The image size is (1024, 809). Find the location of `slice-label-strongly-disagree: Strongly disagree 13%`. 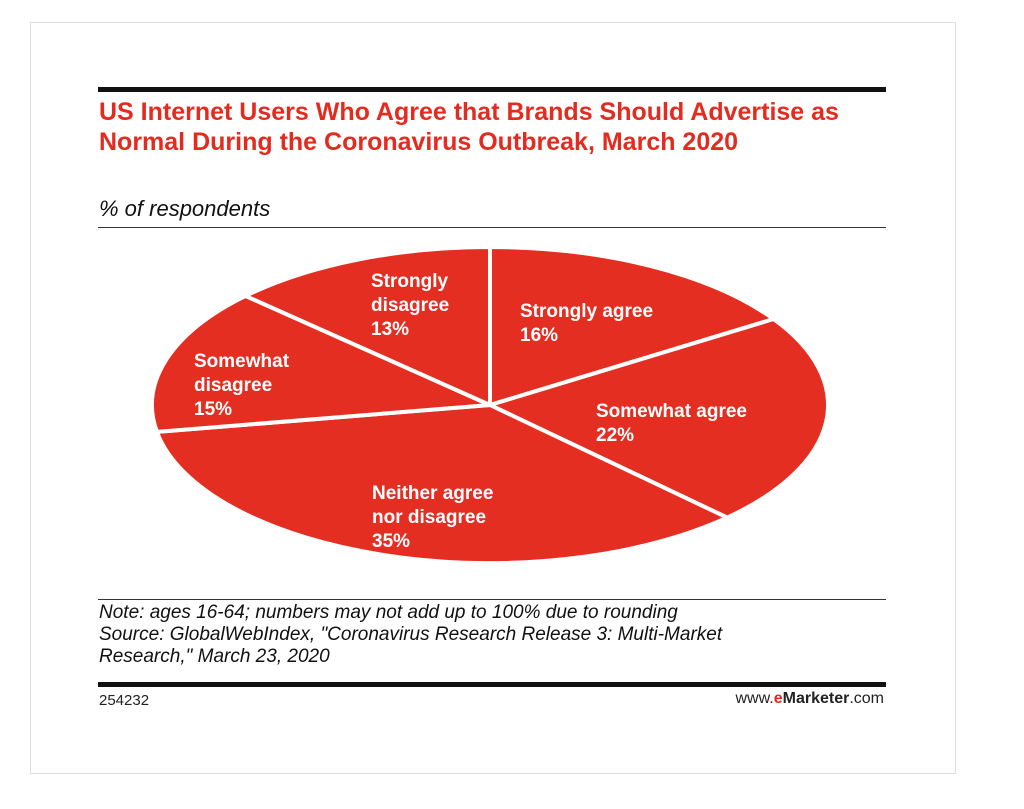

slice-label-strongly-disagree: Strongly disagree 13% is located at coordinates (410, 305).